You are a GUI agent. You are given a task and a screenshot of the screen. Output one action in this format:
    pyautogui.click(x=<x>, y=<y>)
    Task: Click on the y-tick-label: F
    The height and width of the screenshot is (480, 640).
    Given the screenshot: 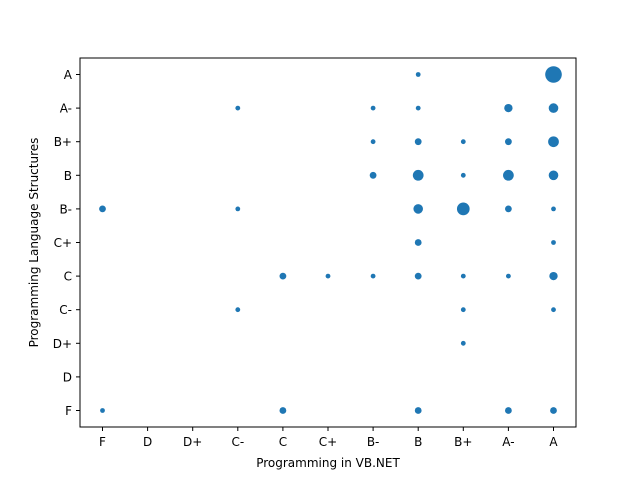 What is the action you would take?
    pyautogui.click(x=68, y=411)
    